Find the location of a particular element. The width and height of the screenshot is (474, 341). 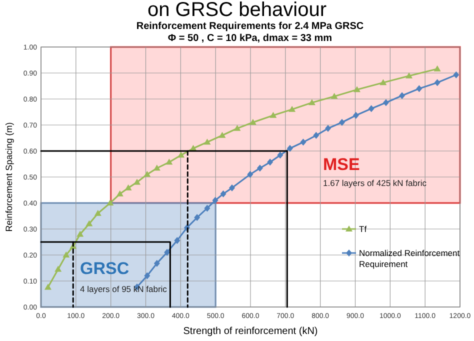

annotation: 1.67 layers of 425 kN fabric is located at coordinates (375, 183).